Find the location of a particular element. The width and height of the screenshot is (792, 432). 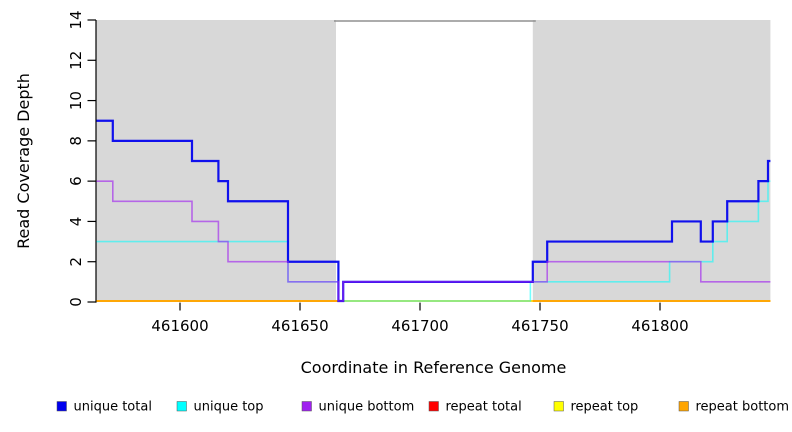

x-tick-label: 461700 is located at coordinates (419, 326).